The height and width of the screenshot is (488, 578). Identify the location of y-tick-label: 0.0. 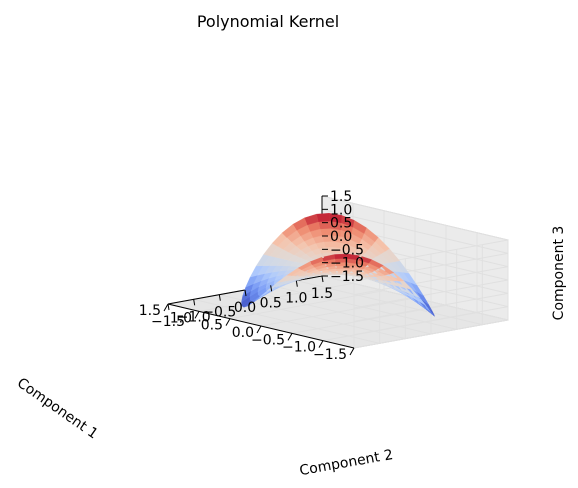
(245, 308).